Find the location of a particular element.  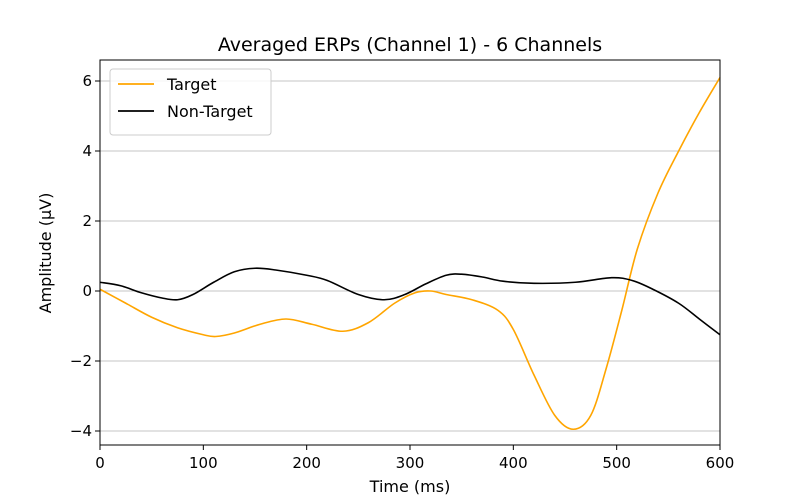

y-axis-label: Amplitude (μV) is located at coordinates (45, 253).